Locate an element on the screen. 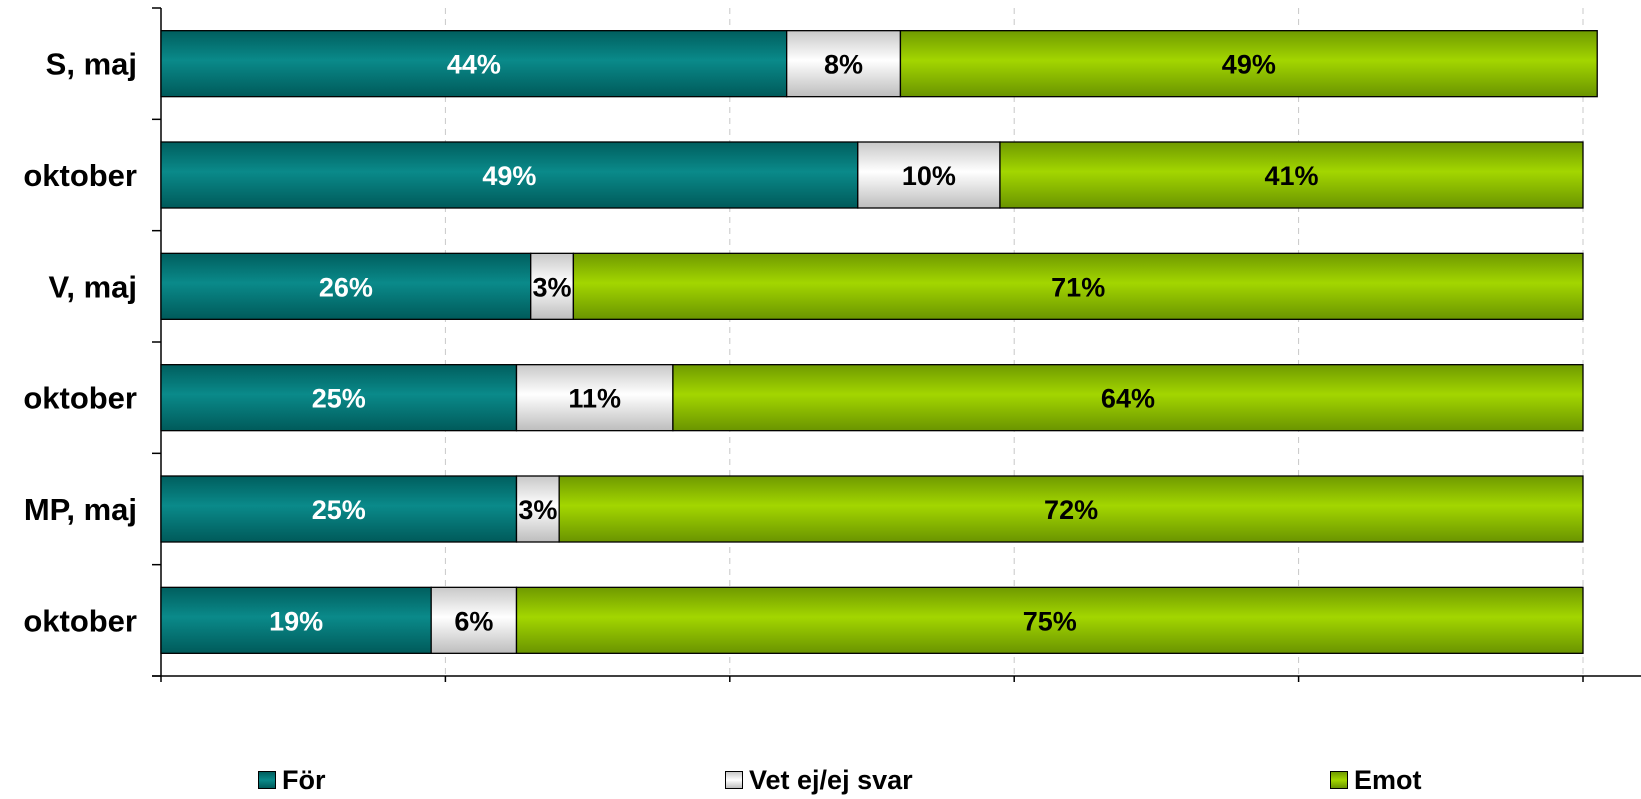  data-label-emot-2: 71% is located at coordinates (1078, 287).